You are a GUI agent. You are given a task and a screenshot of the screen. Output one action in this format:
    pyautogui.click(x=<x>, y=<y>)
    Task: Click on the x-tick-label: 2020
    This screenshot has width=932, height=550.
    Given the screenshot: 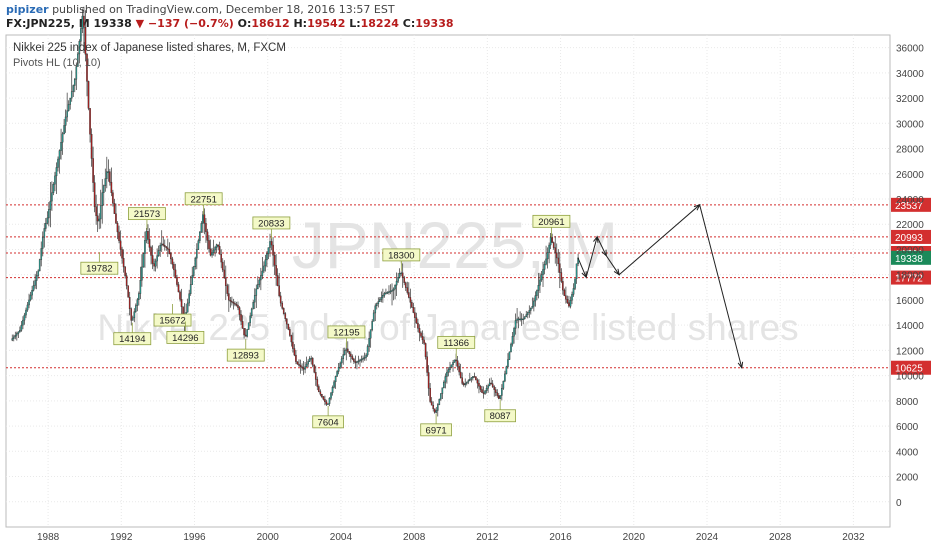 What is the action you would take?
    pyautogui.click(x=634, y=537)
    